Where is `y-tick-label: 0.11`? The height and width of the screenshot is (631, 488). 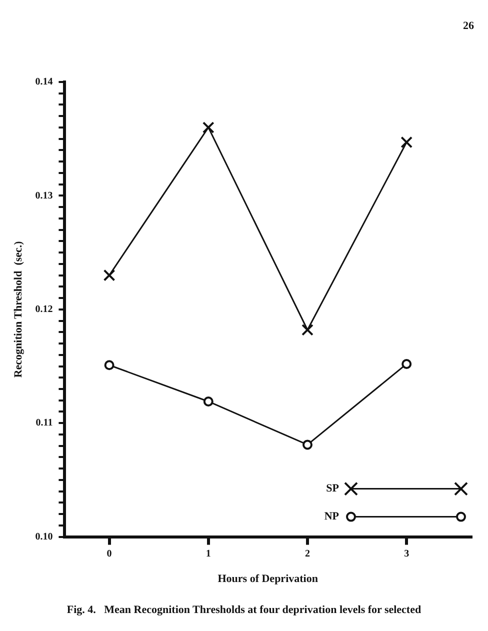 y-tick-label: 0.11 is located at coordinates (44, 423).